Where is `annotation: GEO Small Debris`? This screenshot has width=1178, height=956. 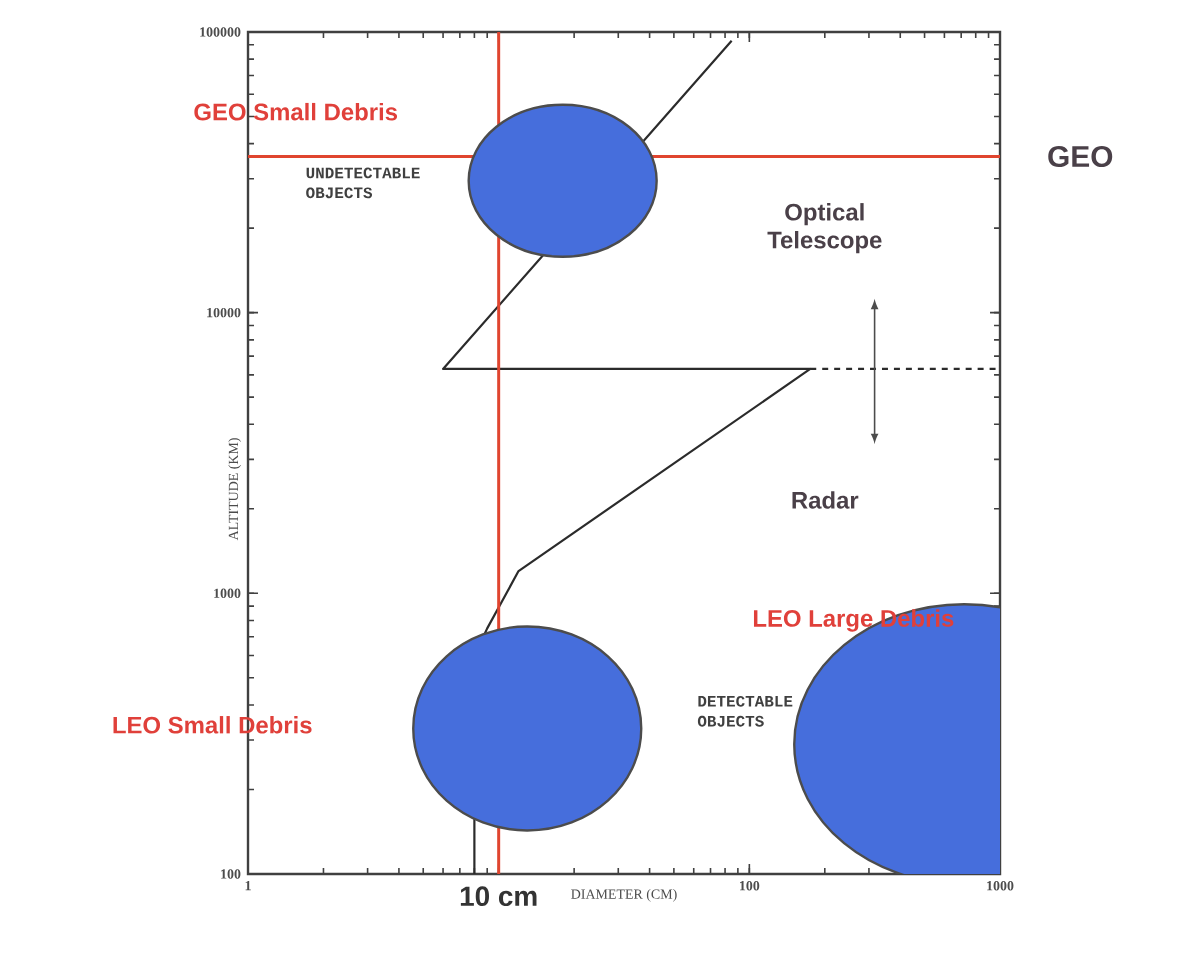
annotation: GEO Small Debris is located at coordinates (296, 111).